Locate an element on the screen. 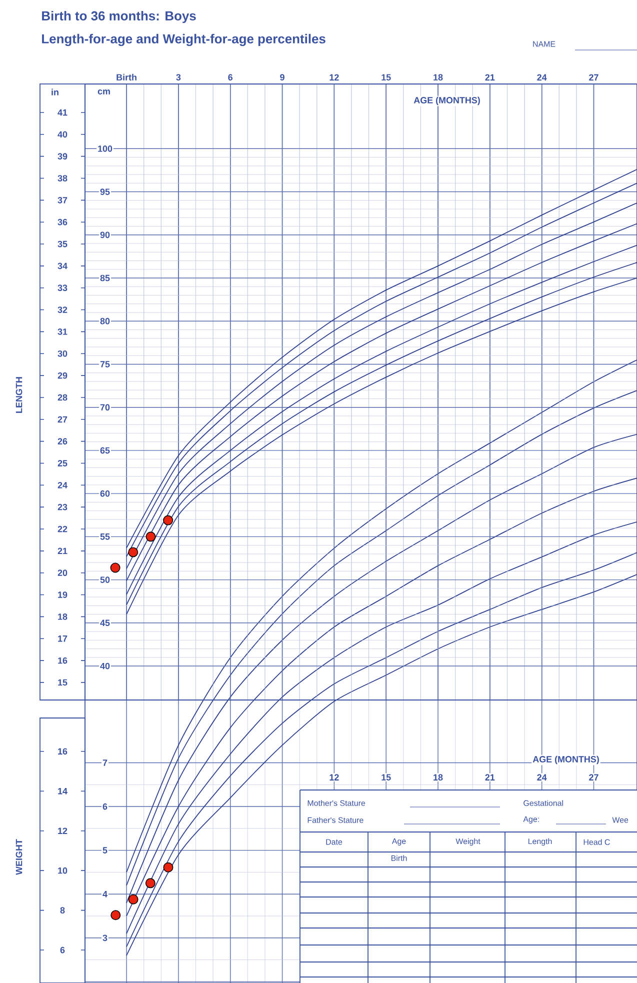 The height and width of the screenshot is (983, 637). x-tick-label: Birth is located at coordinates (126, 77).